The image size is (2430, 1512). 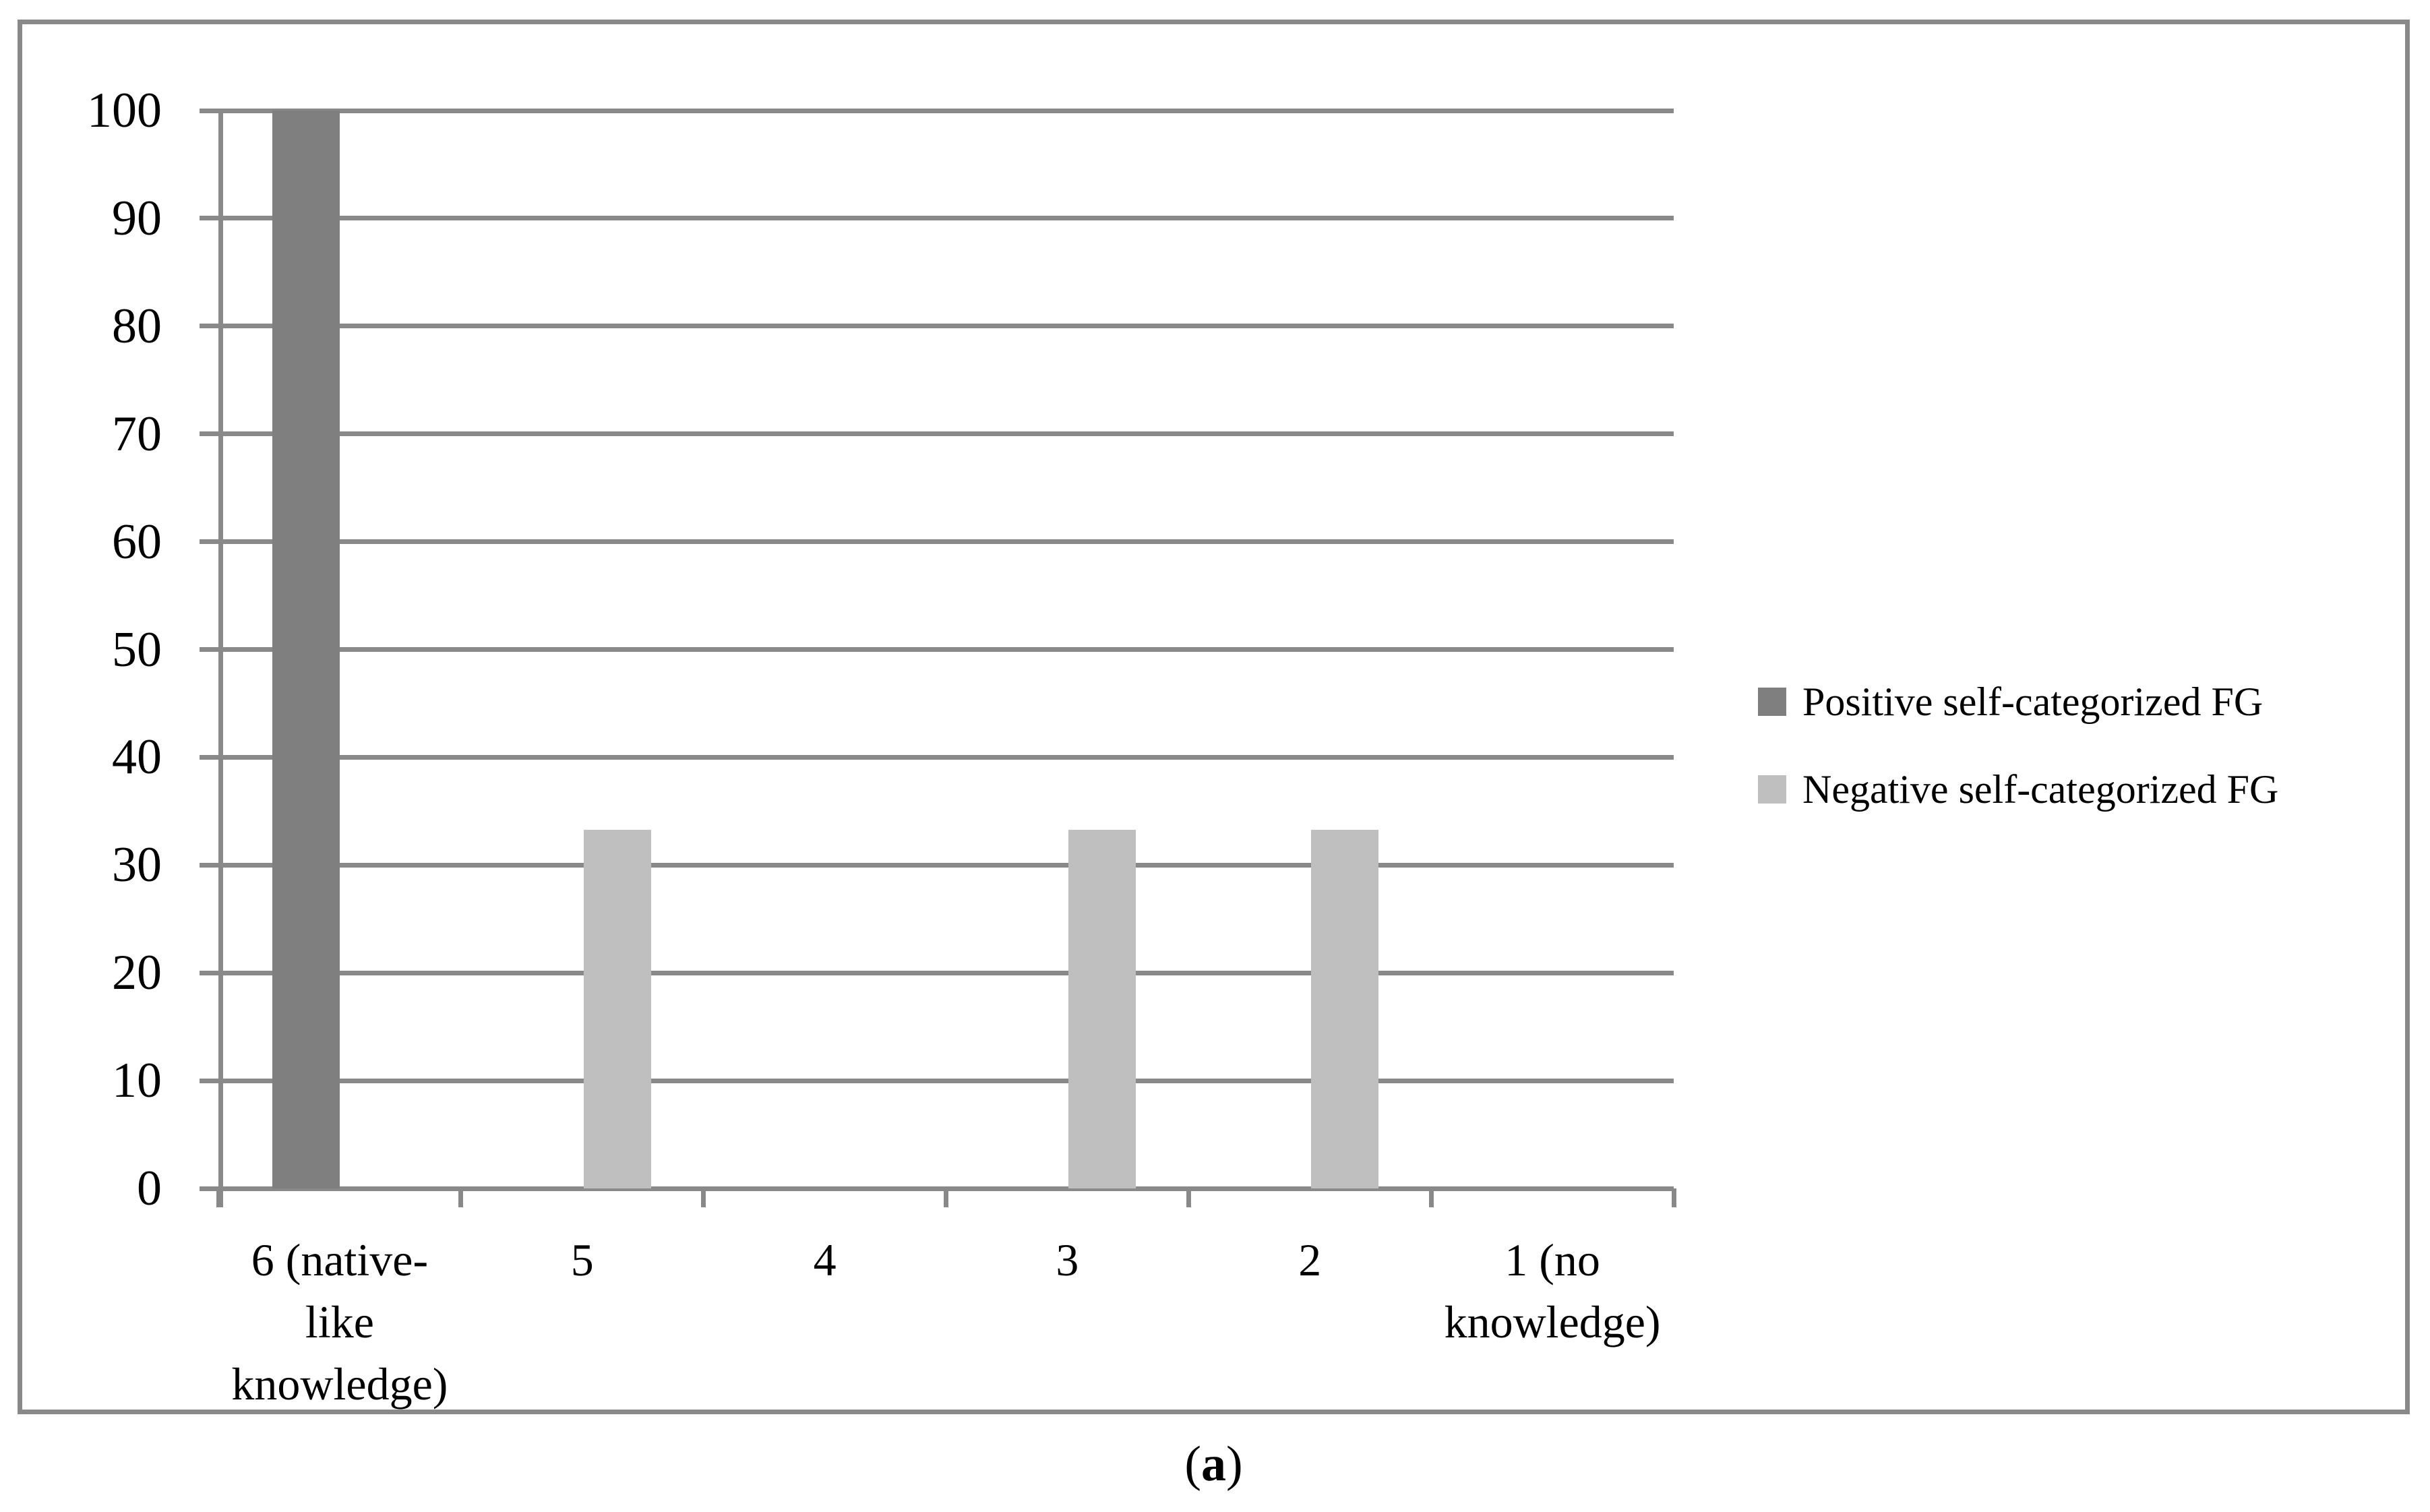 I want to click on y-tick-label-40: 40, so click(x=137, y=757).